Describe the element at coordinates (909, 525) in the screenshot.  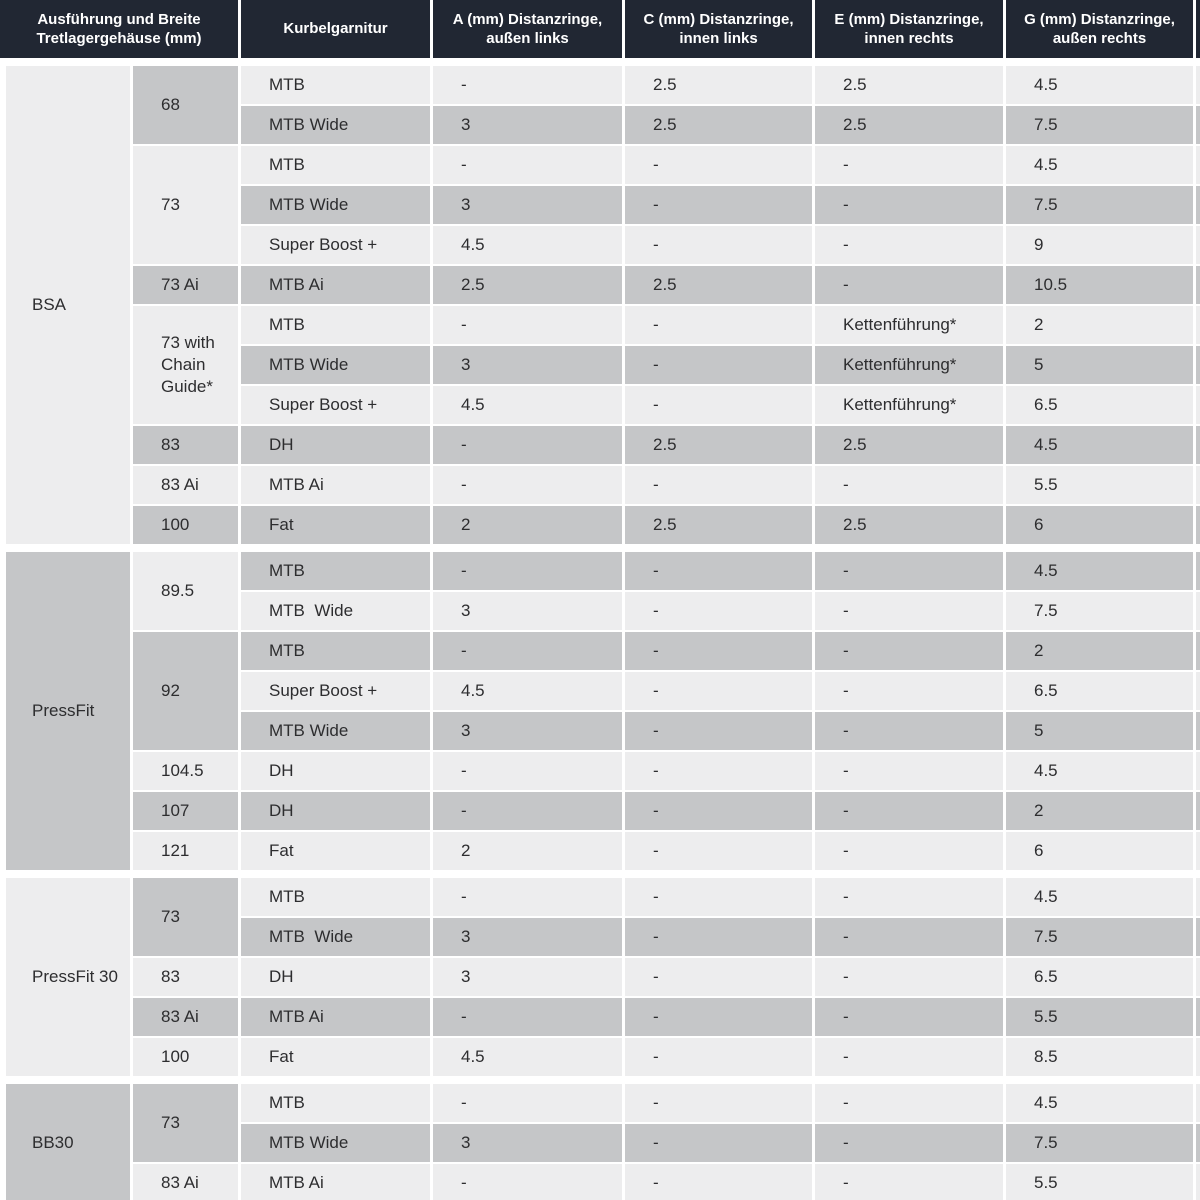
I see `value-e-cell: 2.5` at that location.